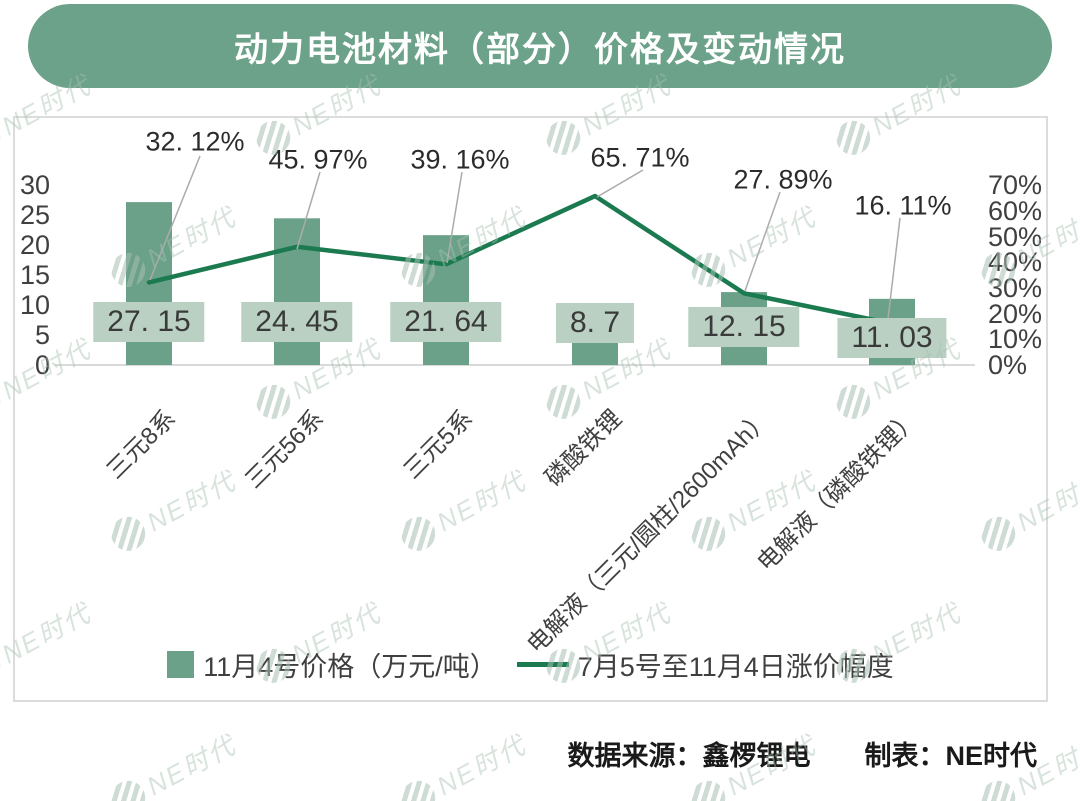 The width and height of the screenshot is (1080, 801). What do you see at coordinates (689, 756) in the screenshot?
I see `data-source-text: 数据来源：鑫椤锂电` at bounding box center [689, 756].